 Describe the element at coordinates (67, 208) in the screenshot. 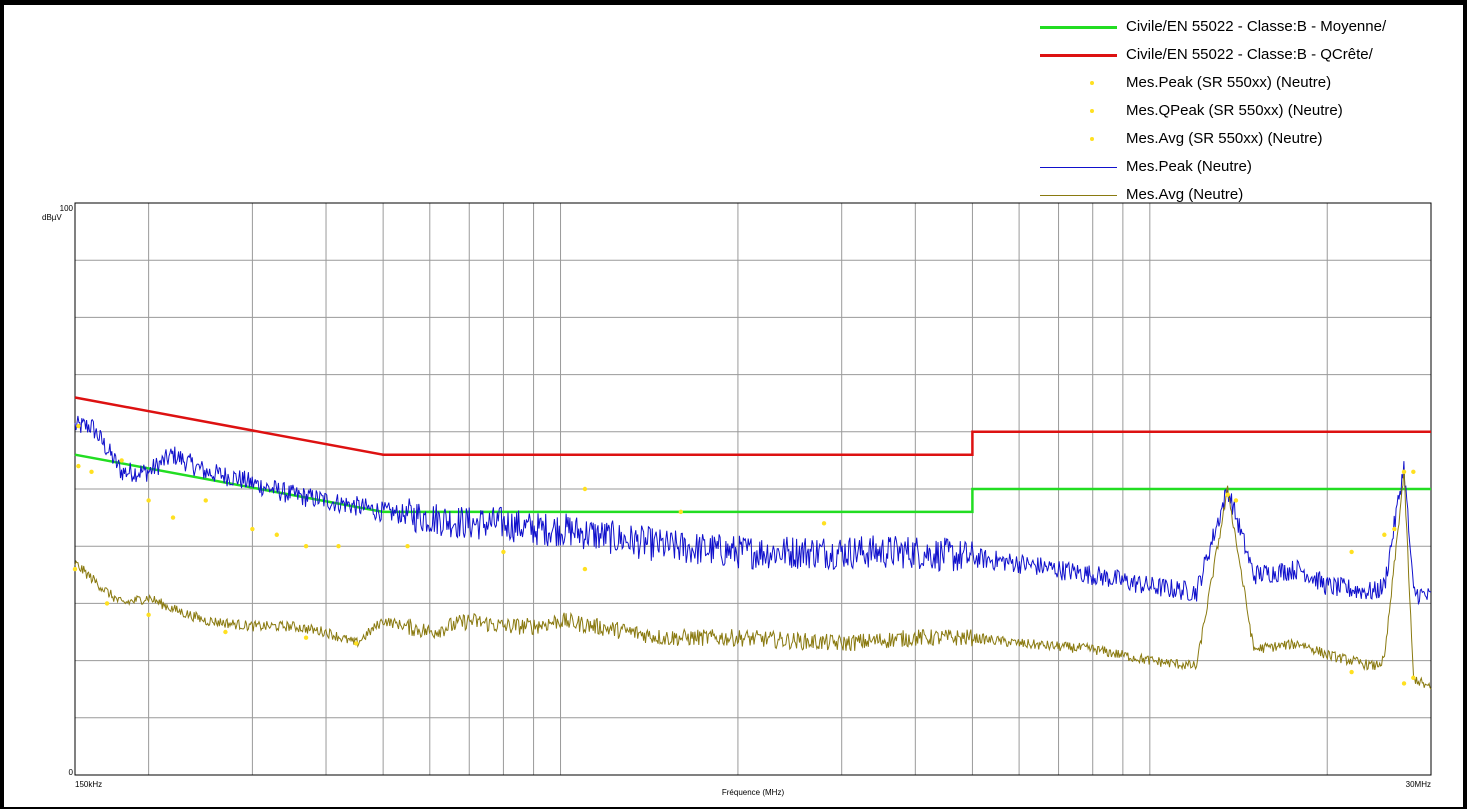

I see `y-tick-label: 100` at that location.